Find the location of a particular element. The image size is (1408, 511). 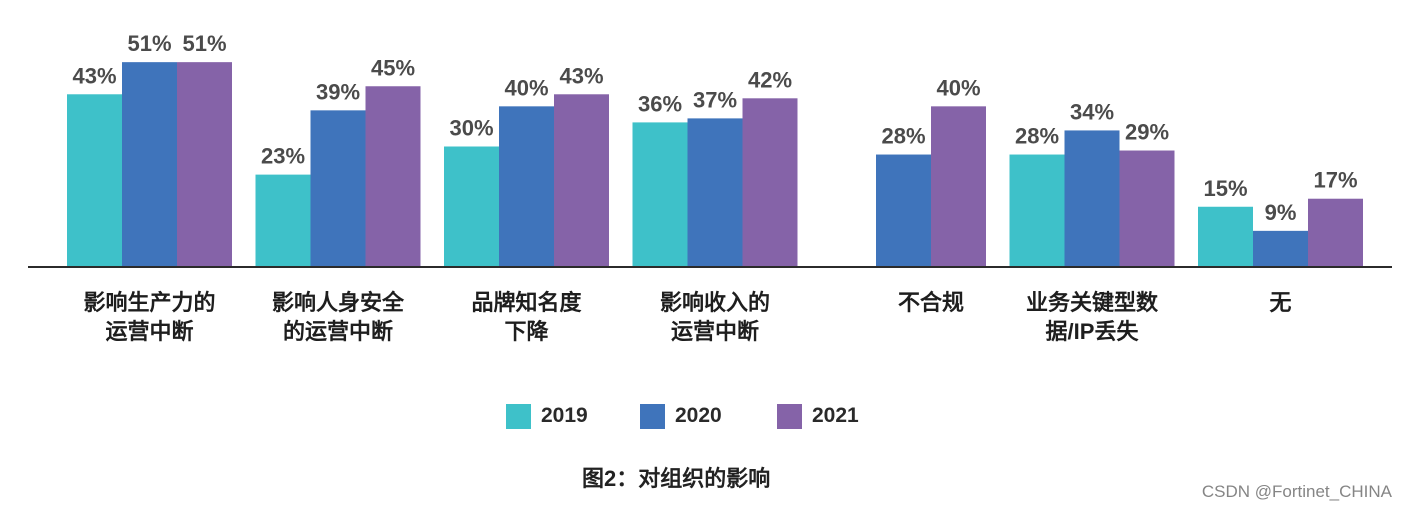

value-label-2021-6: 17% is located at coordinates (1335, 180).